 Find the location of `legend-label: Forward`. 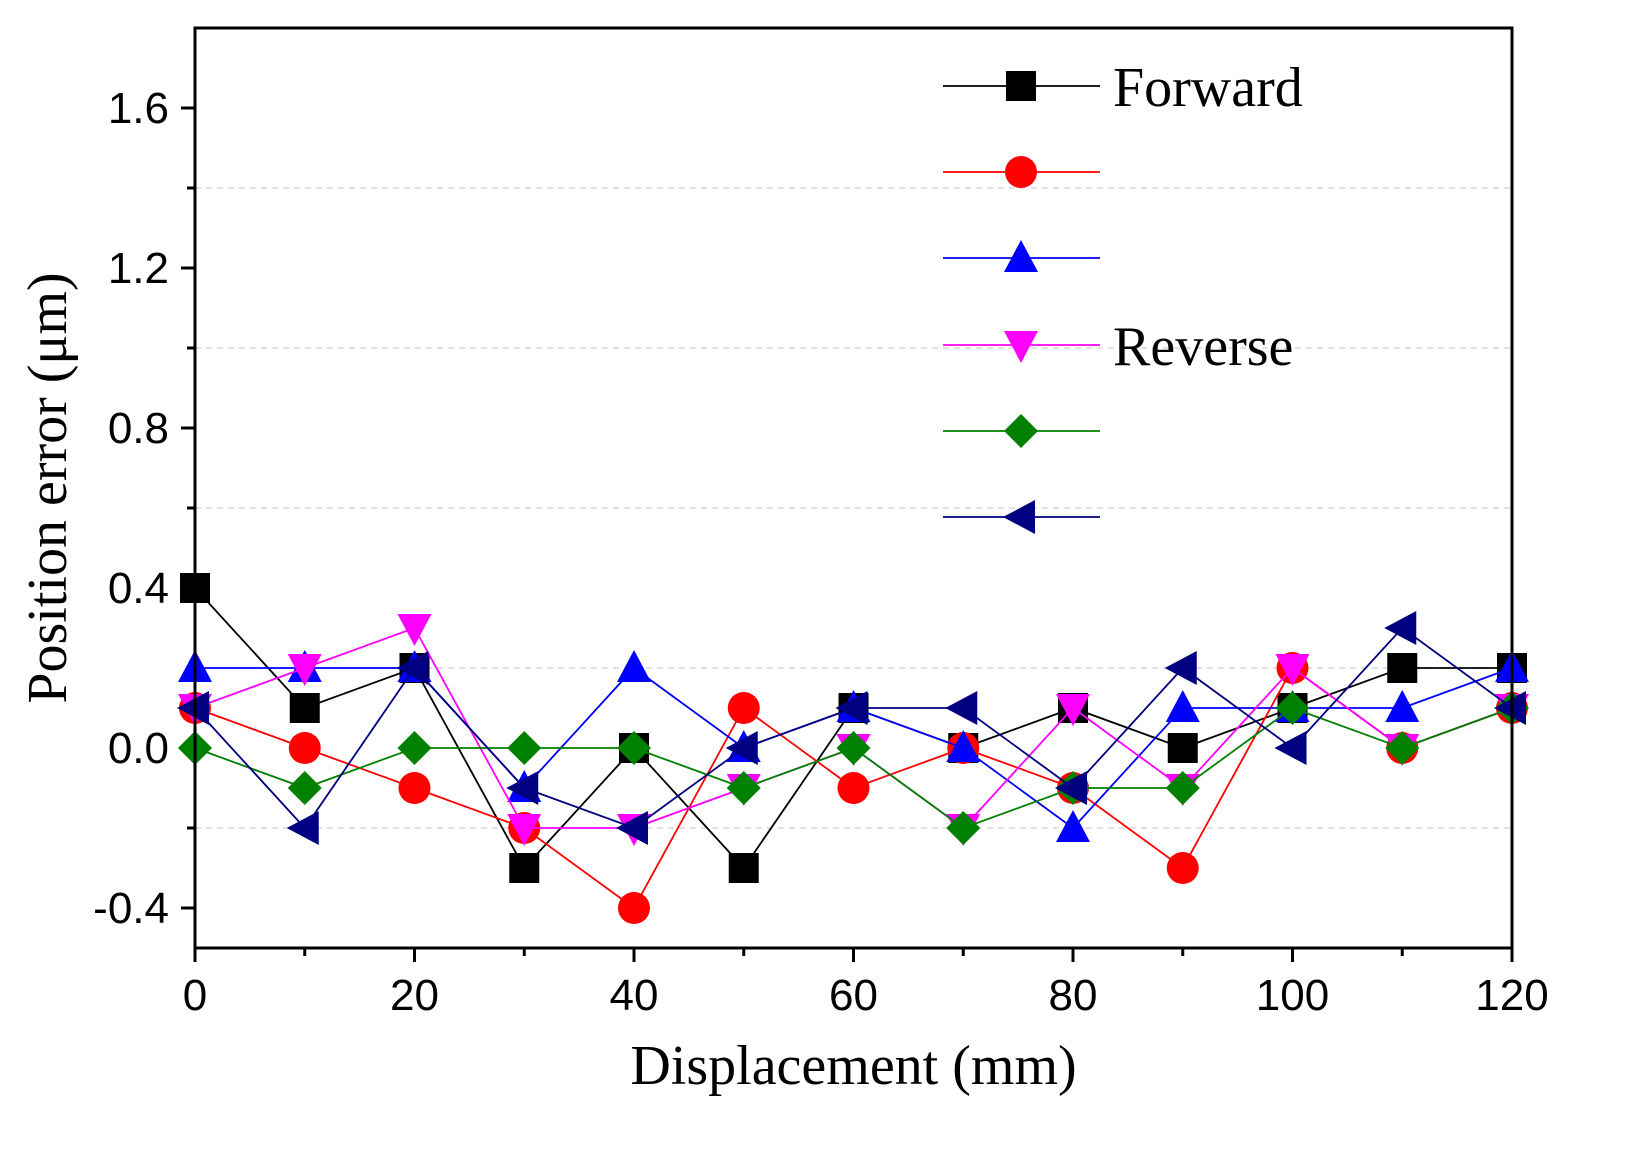

legend-label: Forward is located at coordinates (1208, 88).